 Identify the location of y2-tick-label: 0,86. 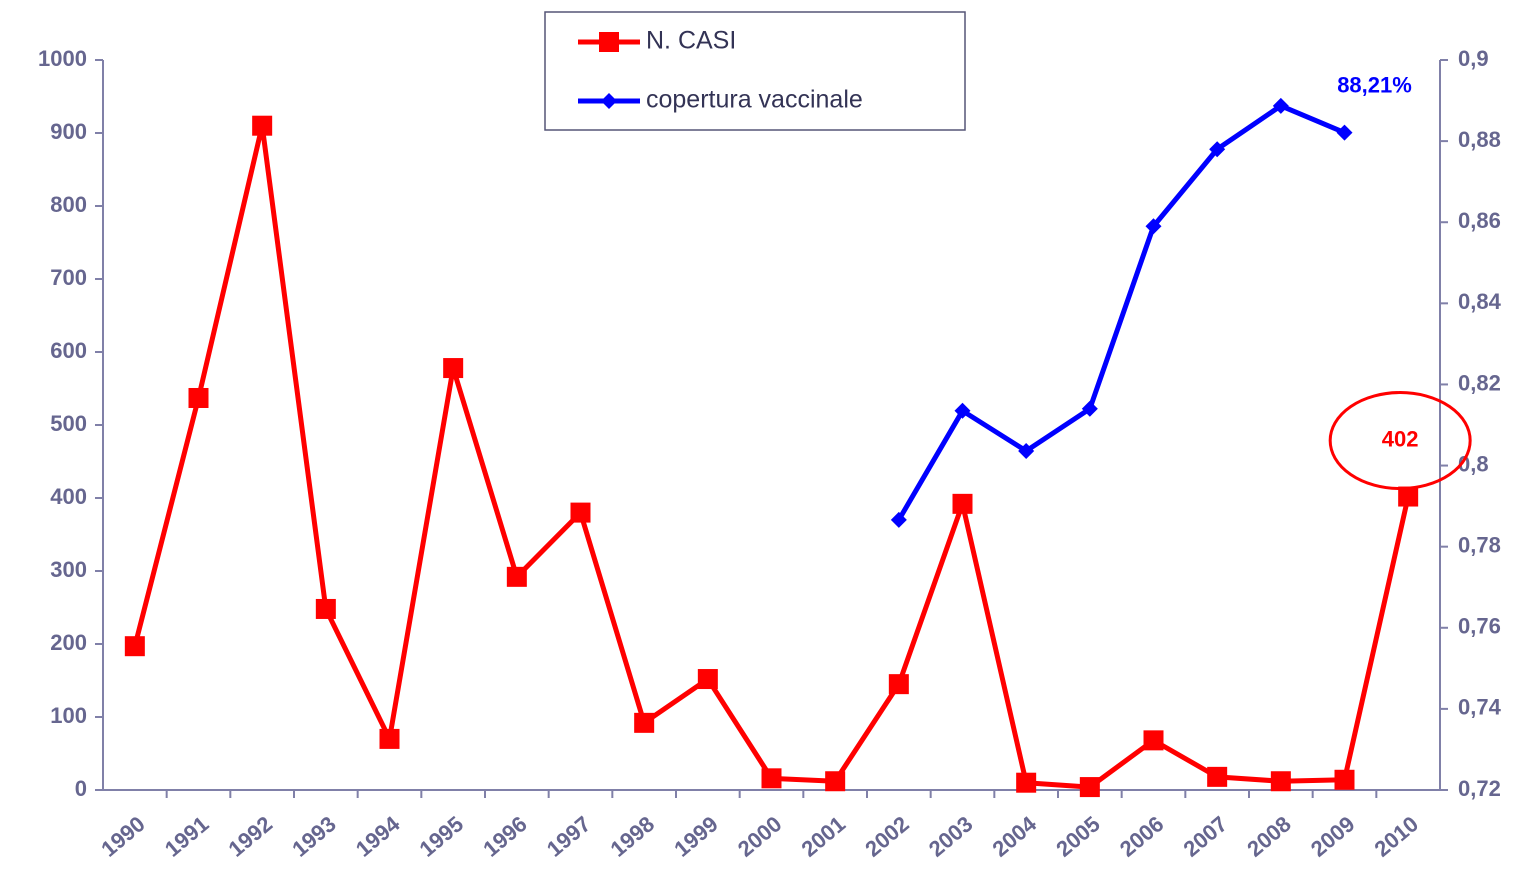
(1479, 220).